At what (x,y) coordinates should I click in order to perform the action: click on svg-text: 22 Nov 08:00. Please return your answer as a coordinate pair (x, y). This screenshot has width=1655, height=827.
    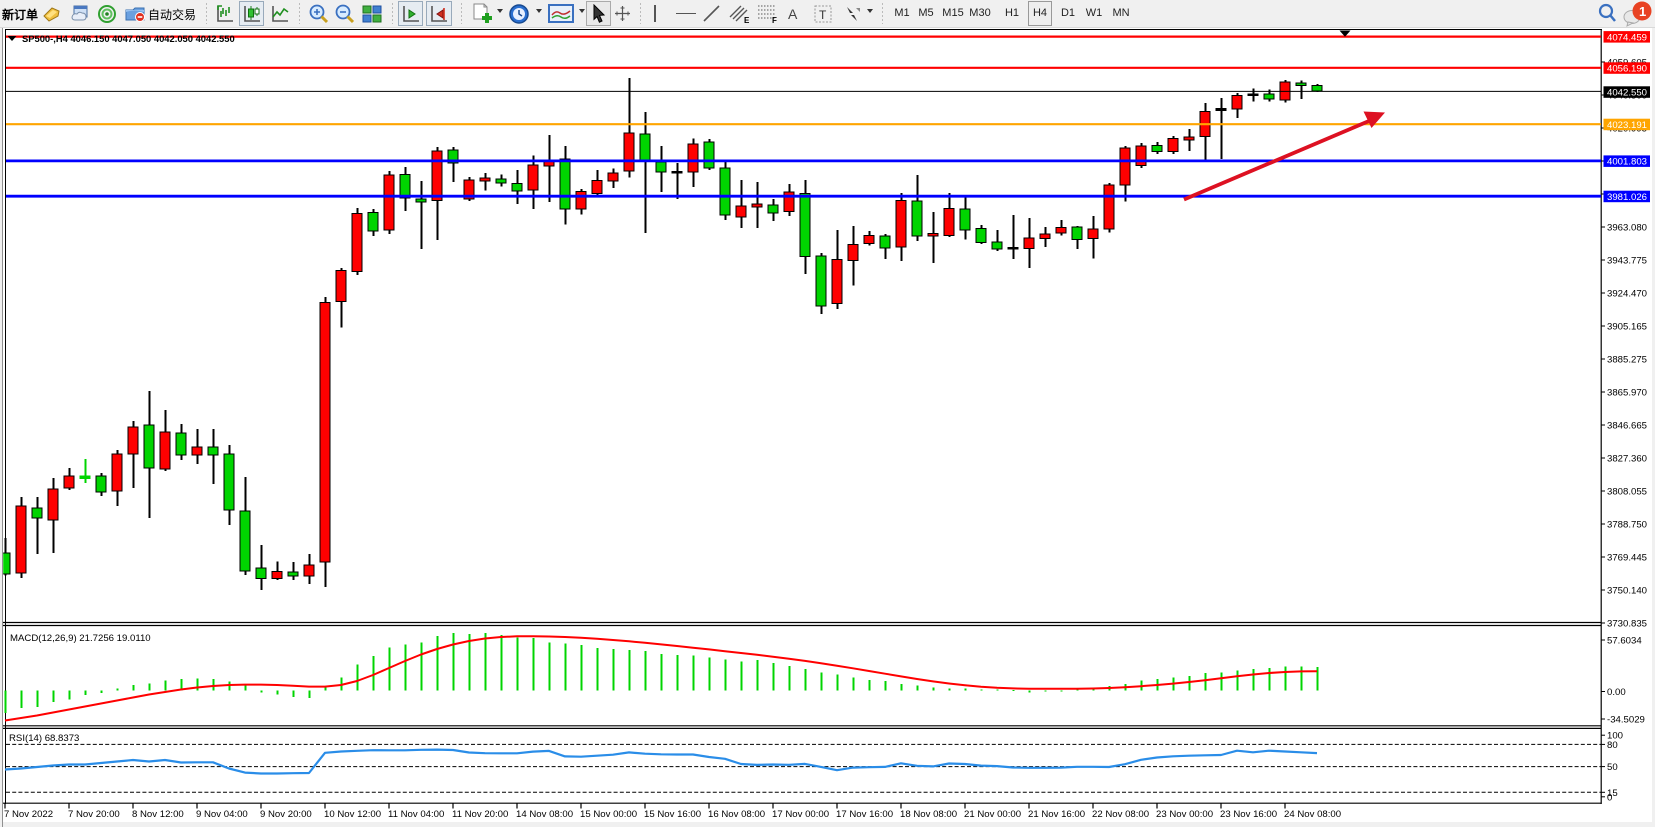
    Looking at the image, I should click on (1120, 814).